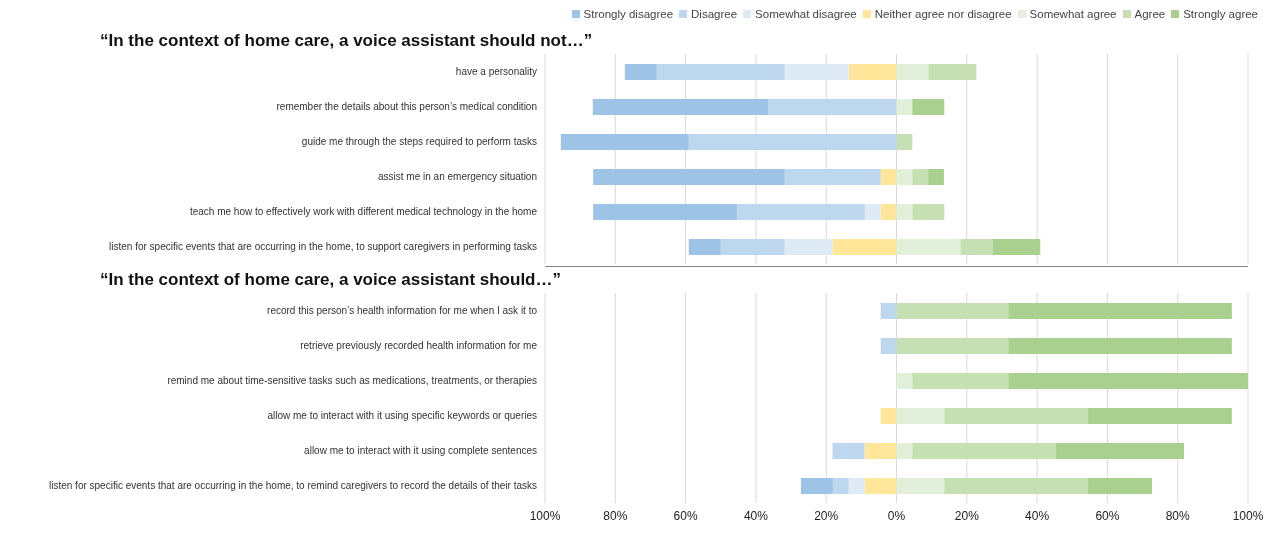 This screenshot has width=1278, height=547. Describe the element at coordinates (406, 106) in the screenshot. I see `y-tick-label: remember the details about this person’s medical condition` at that location.